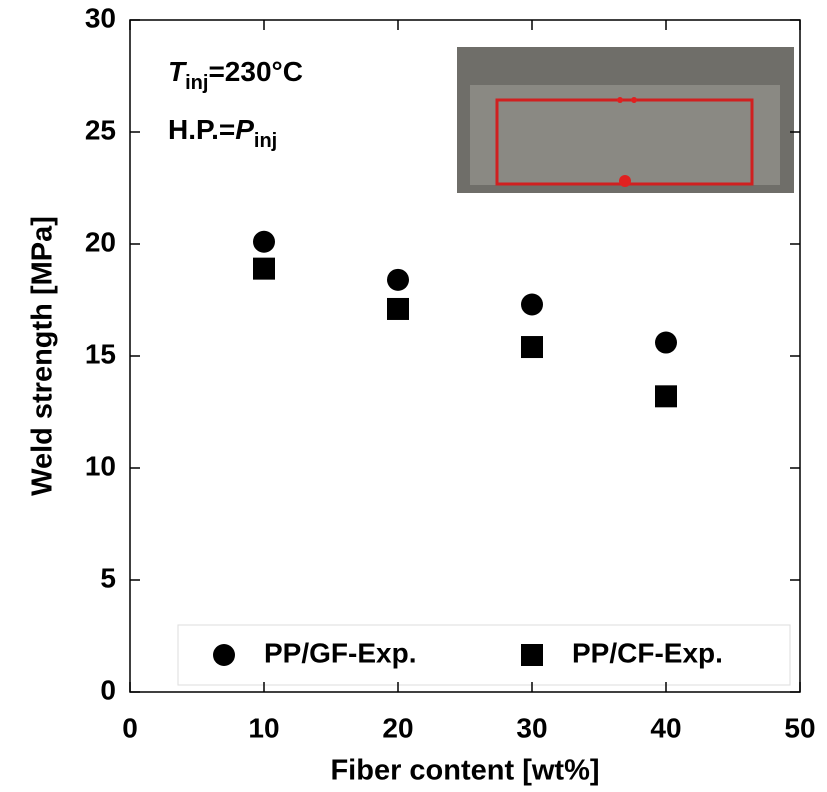  What do you see at coordinates (255, 71) in the screenshot?
I see `annotation-text: =230°C` at bounding box center [255, 71].